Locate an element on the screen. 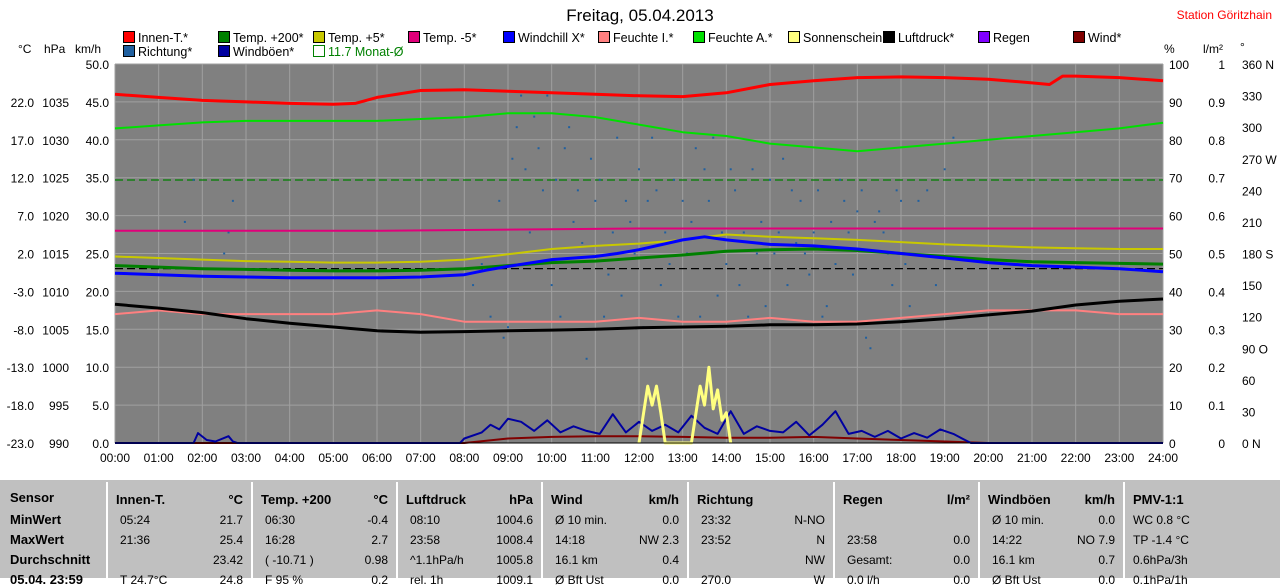 This screenshot has height=587, width=1280. table-cell-value: W is located at coordinates (819, 580).